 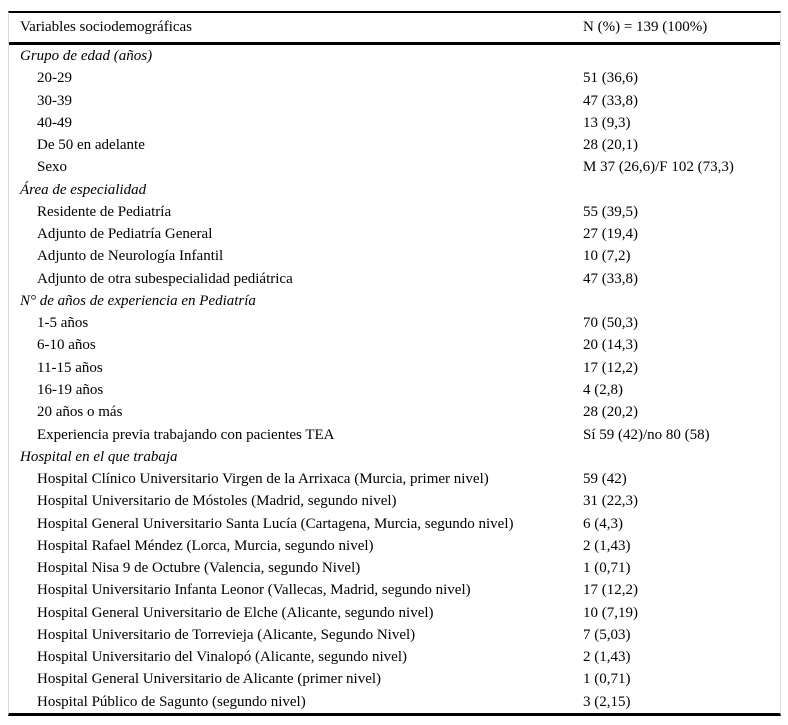 I want to click on table-row: Residente de Pediatría 55 (39,5), so click(x=394, y=212).